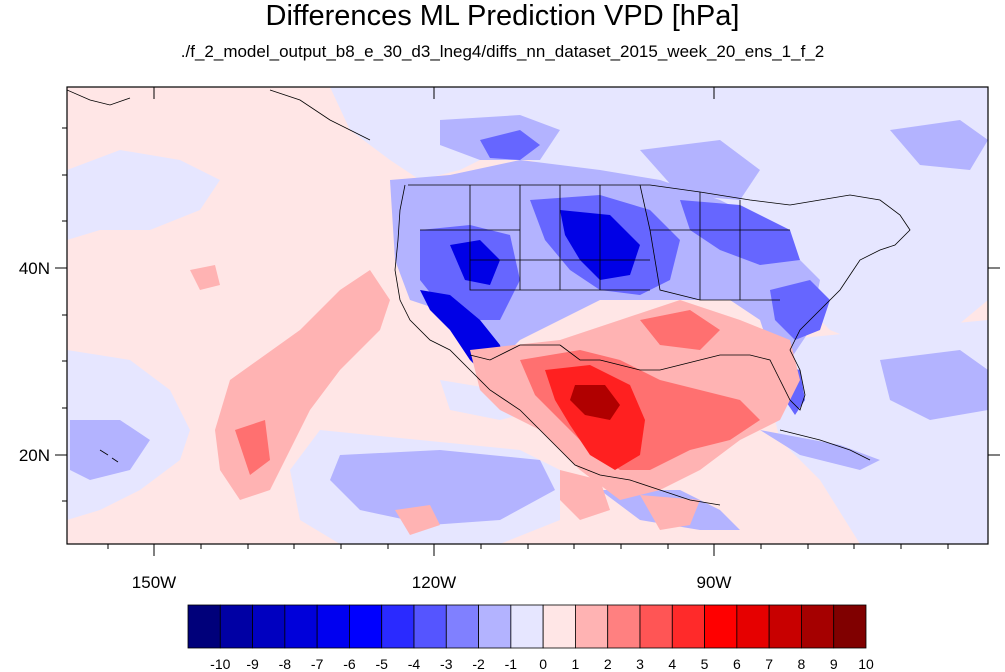 Image resolution: width=1005 pixels, height=672 pixels. Describe the element at coordinates (446, 664) in the screenshot. I see `colorbar-label: -3` at that location.